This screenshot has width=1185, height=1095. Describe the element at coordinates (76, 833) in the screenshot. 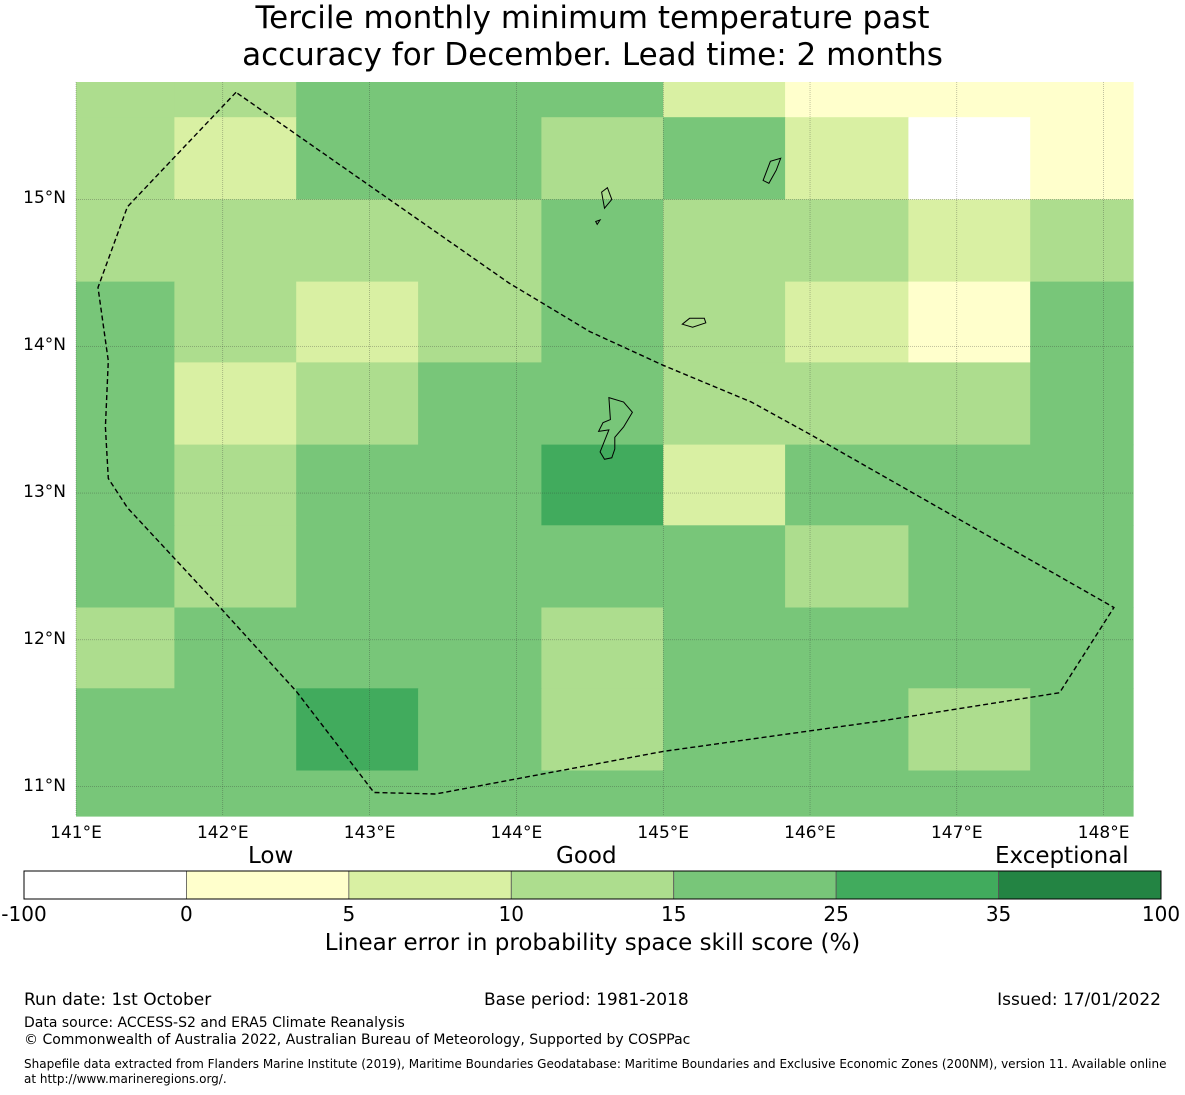

I see `longitude-label: 141°E` at that location.